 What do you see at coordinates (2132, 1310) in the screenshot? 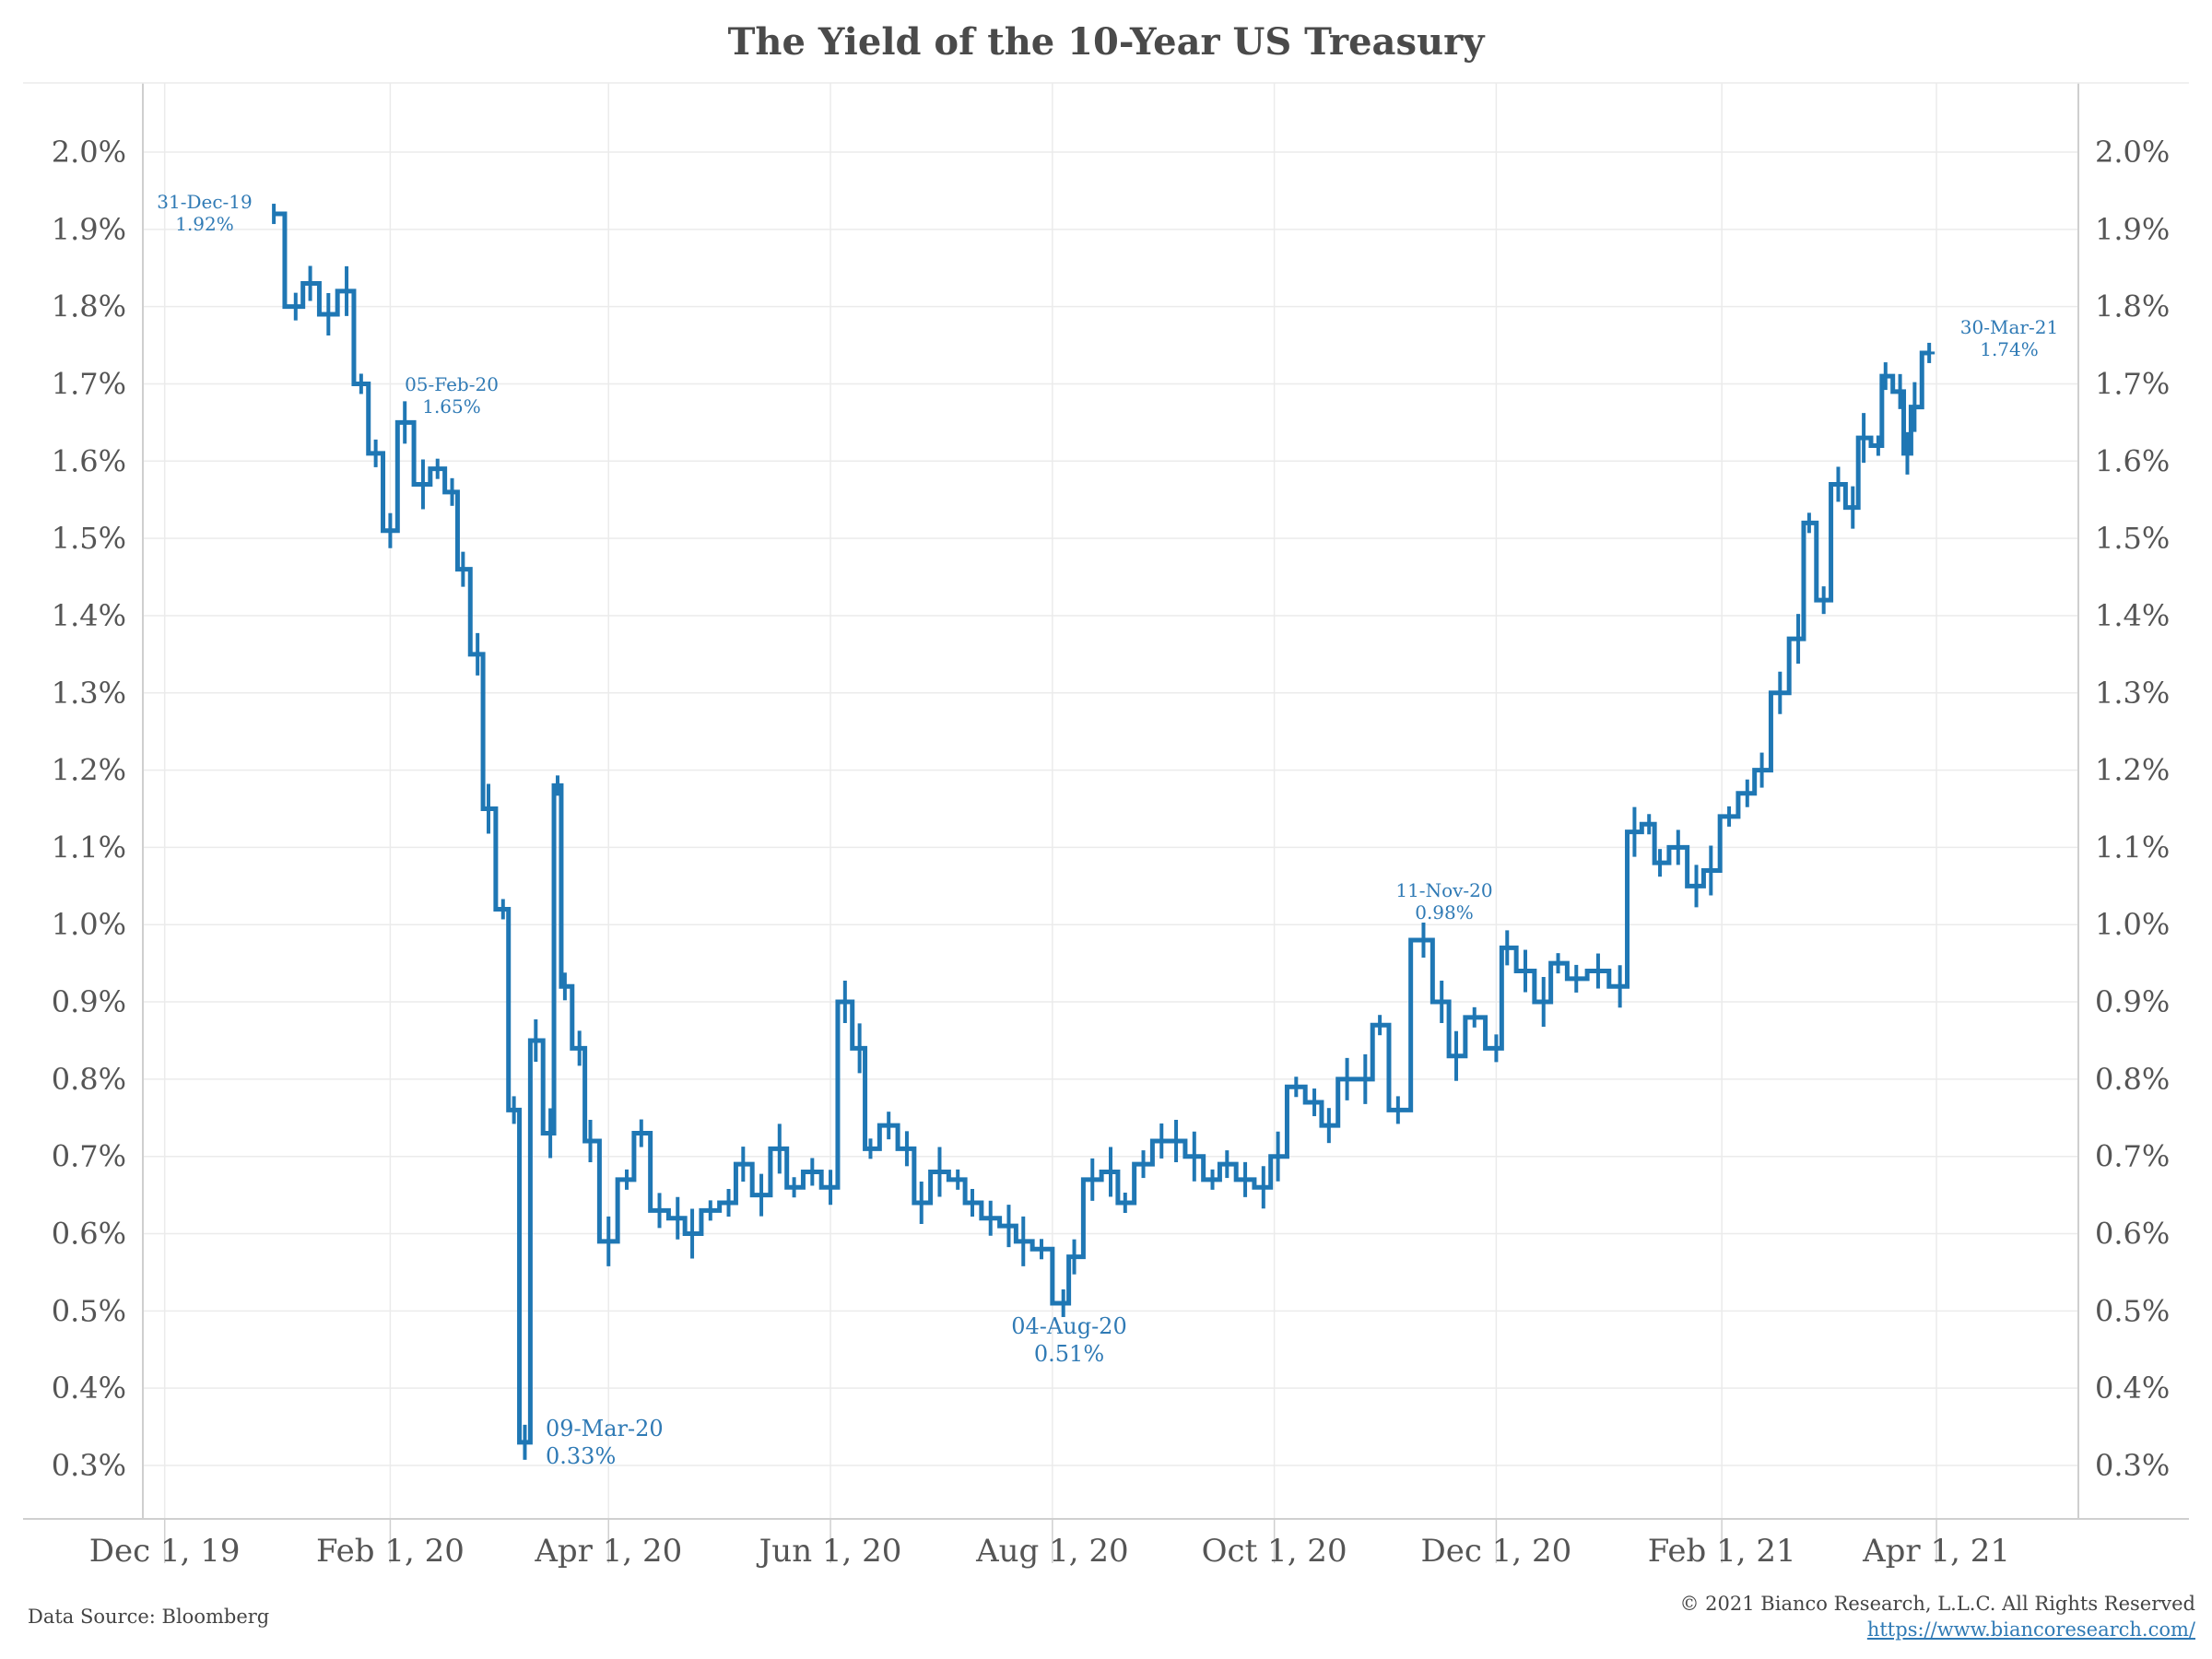
I see `y-tick-label-right: 0.5%` at bounding box center [2132, 1310].